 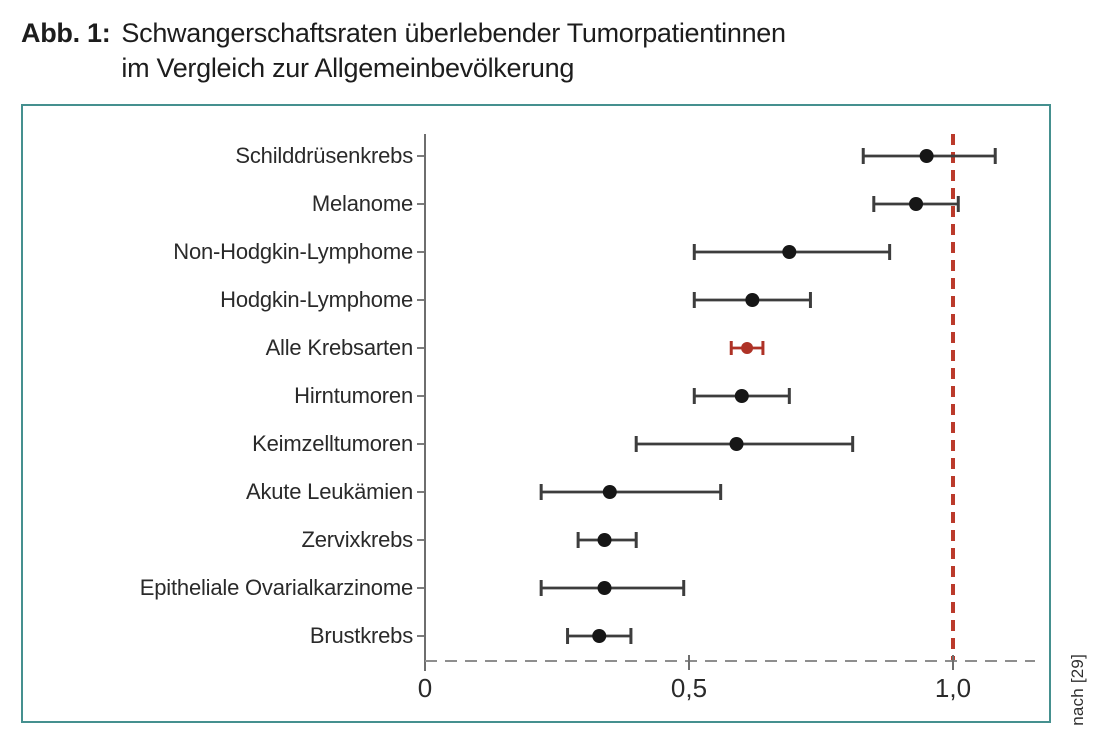 What do you see at coordinates (332, 443) in the screenshot?
I see `category-label: Keimzelltumoren` at bounding box center [332, 443].